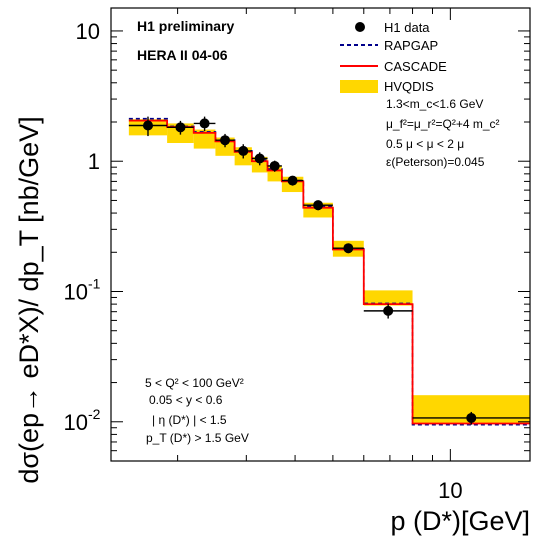 The image size is (542, 549). Describe the element at coordinates (425, 144) in the screenshot. I see `param-line-3: 0.5 μ < μ < 2 μ` at that location.